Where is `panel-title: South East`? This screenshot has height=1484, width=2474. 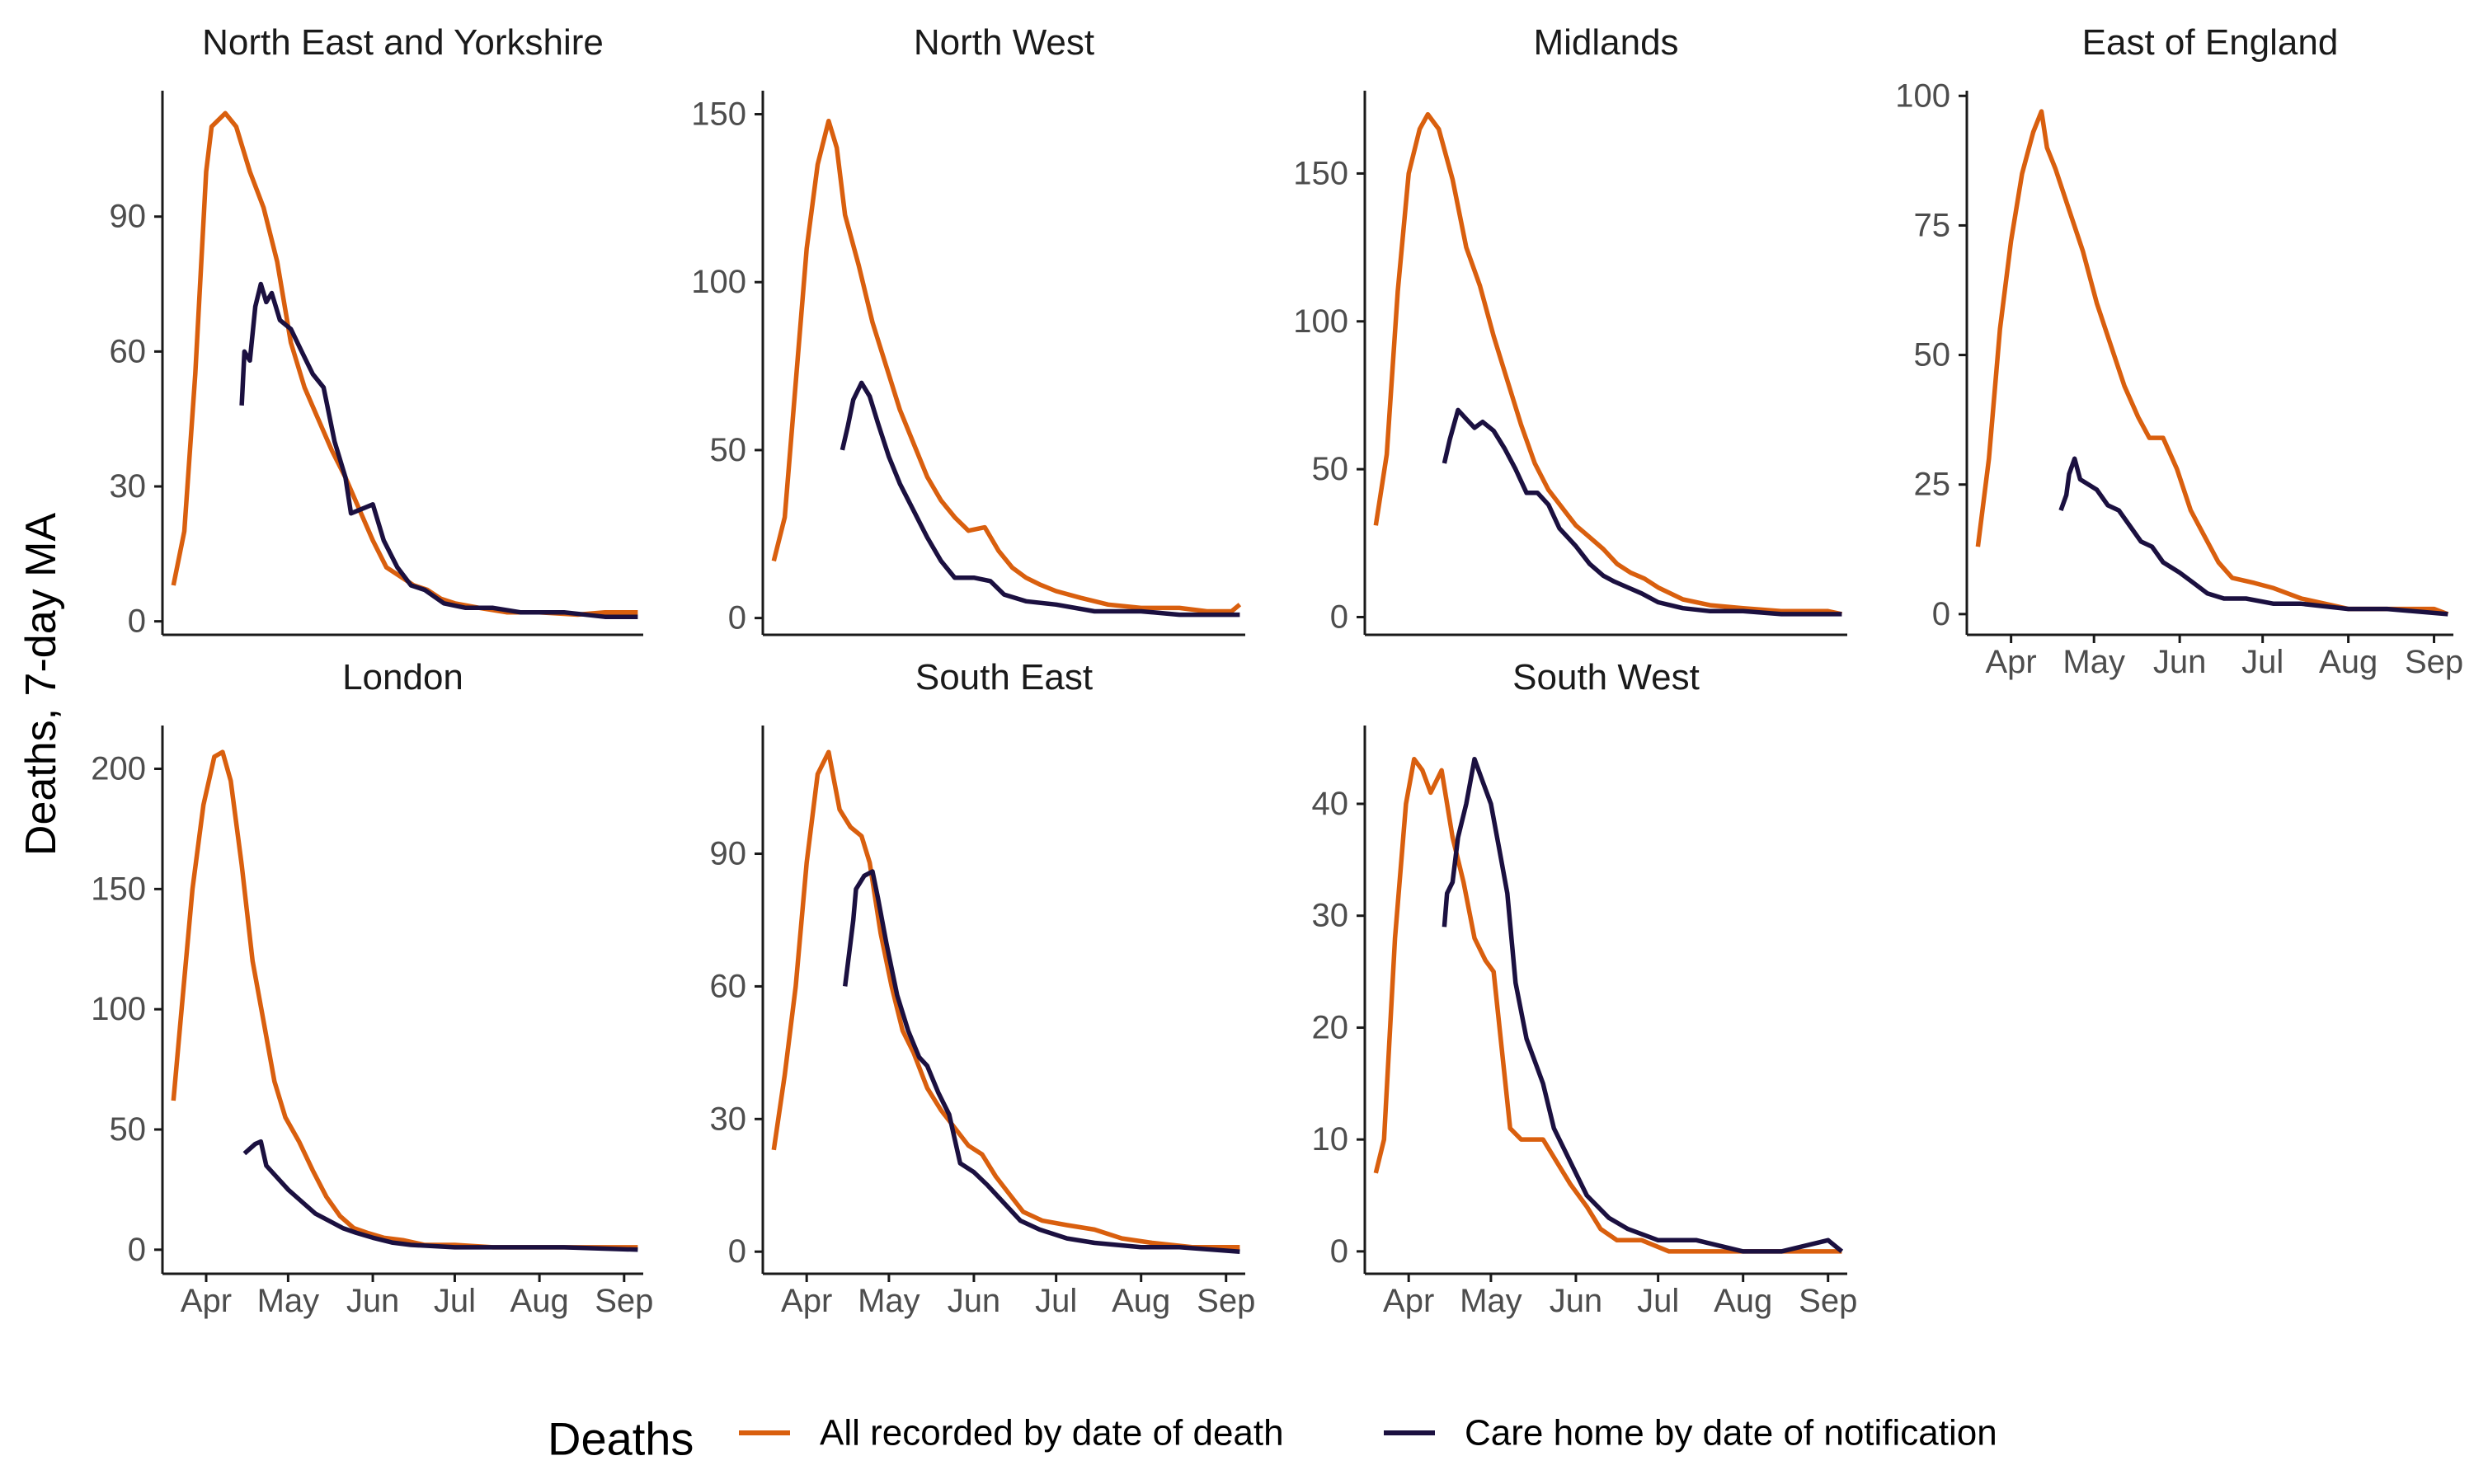 panel-title: South East is located at coordinates (1004, 677).